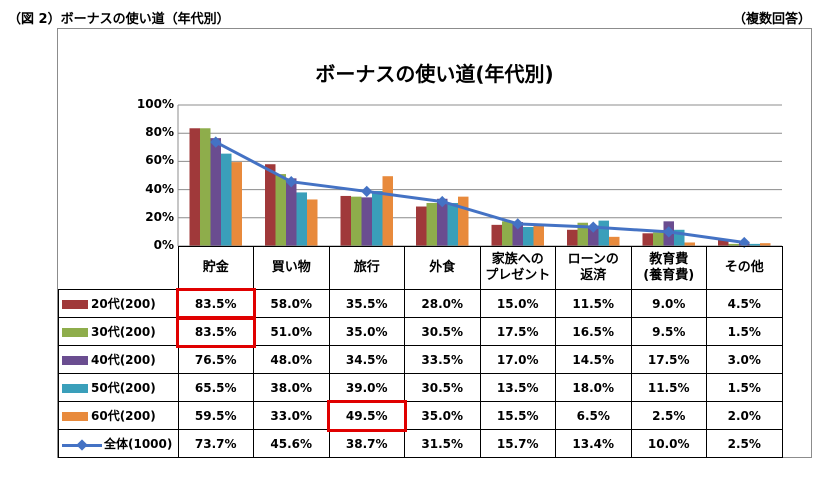  What do you see at coordinates (517, 303) in the screenshot?
I see `table-cell: 15.0%` at bounding box center [517, 303].